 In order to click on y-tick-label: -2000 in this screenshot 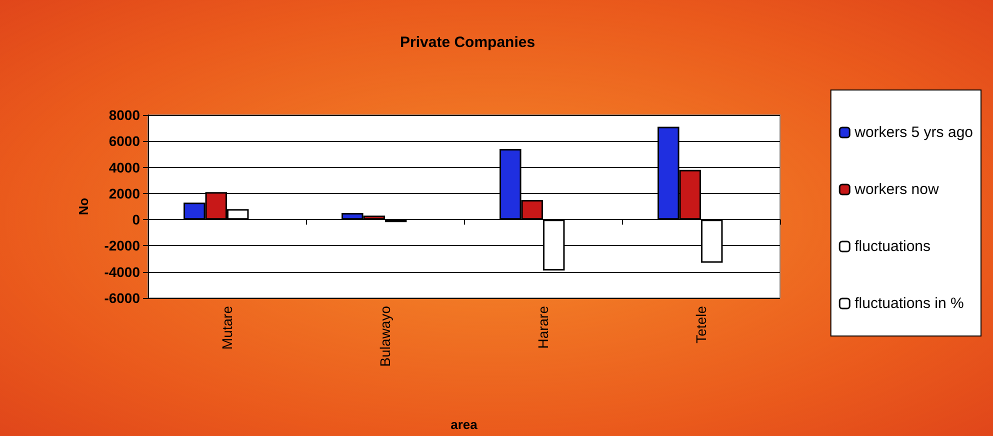, I will do `click(122, 246)`.